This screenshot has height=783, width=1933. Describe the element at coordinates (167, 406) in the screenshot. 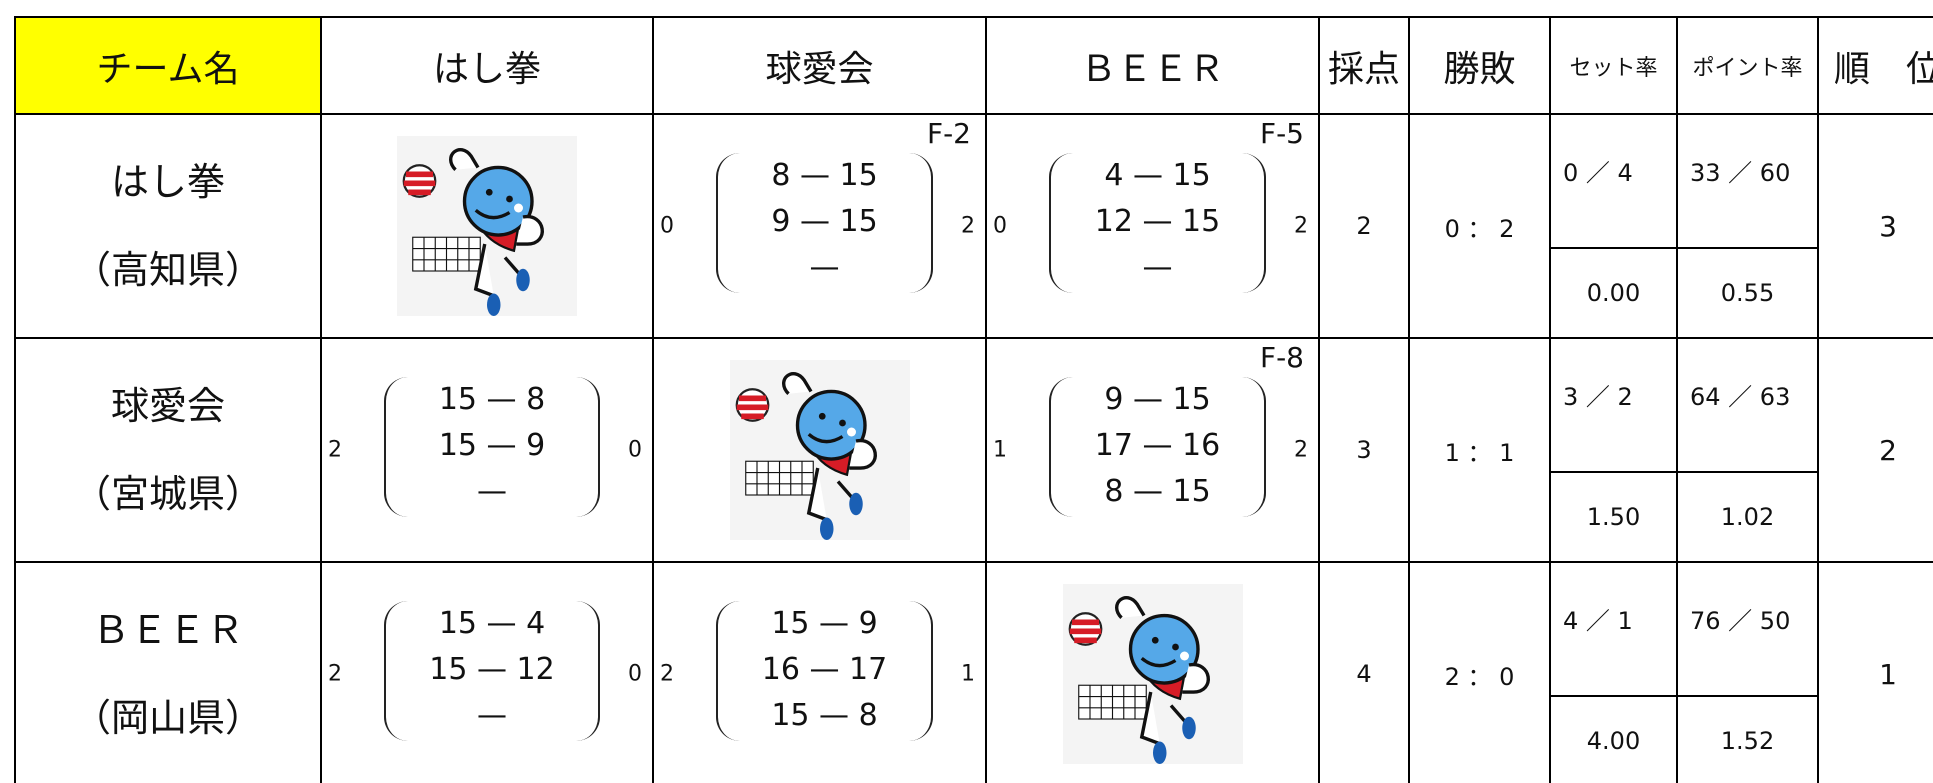

I see `team-name: 球愛会` at that location.